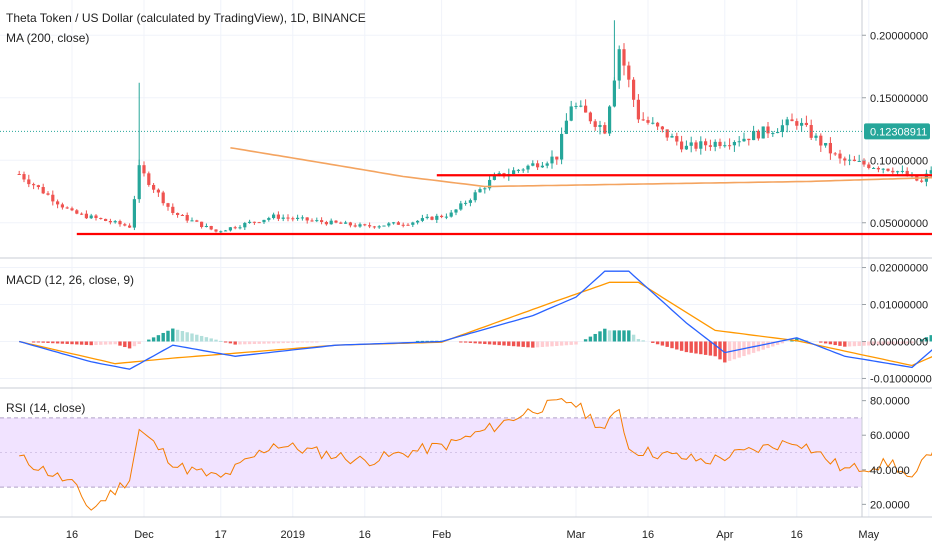 Image resolution: width=932 pixels, height=550 pixels. Describe the element at coordinates (45, 408) in the screenshot. I see `rsi-legend: RSI (14, close)` at that location.